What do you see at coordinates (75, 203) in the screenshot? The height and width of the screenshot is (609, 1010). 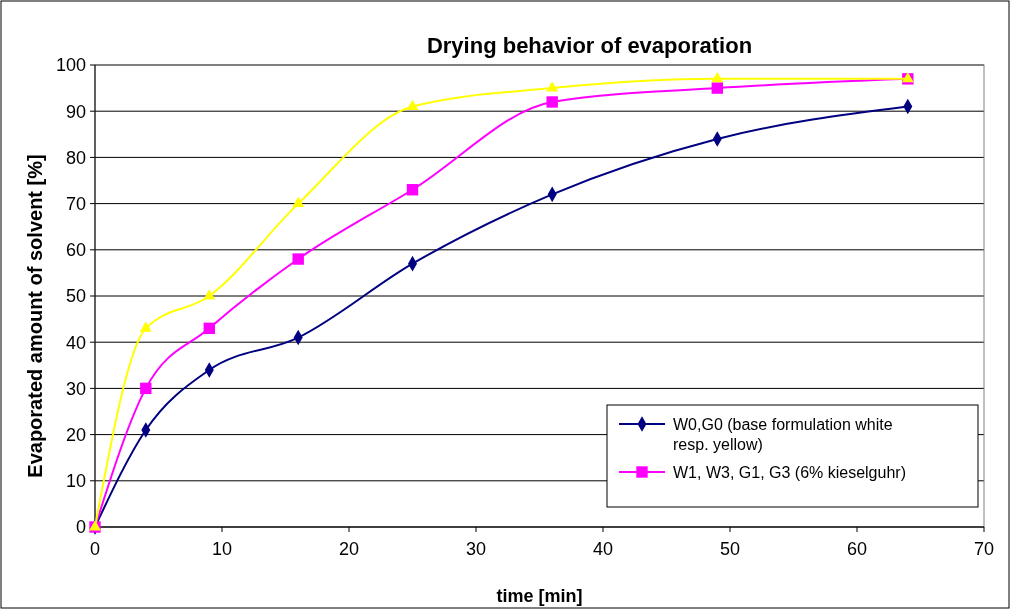 I see `y-tick-label: 70` at bounding box center [75, 203].